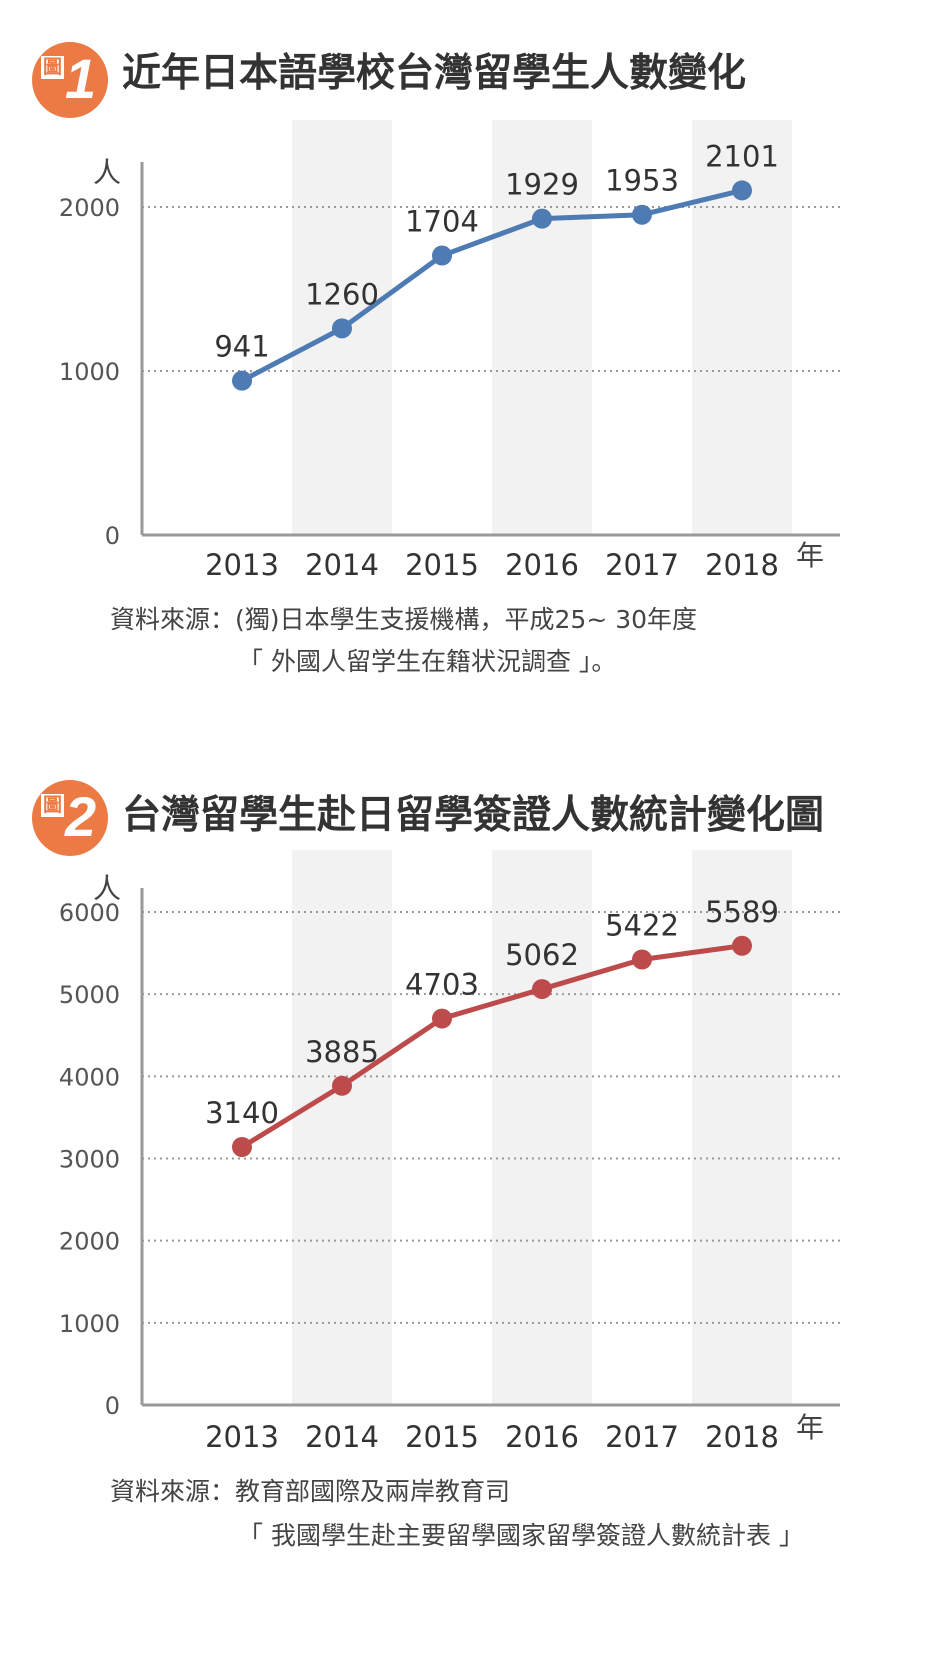 This screenshot has width=941, height=1672. I want to click on chart1-data-label-2013: 941, so click(241, 347).